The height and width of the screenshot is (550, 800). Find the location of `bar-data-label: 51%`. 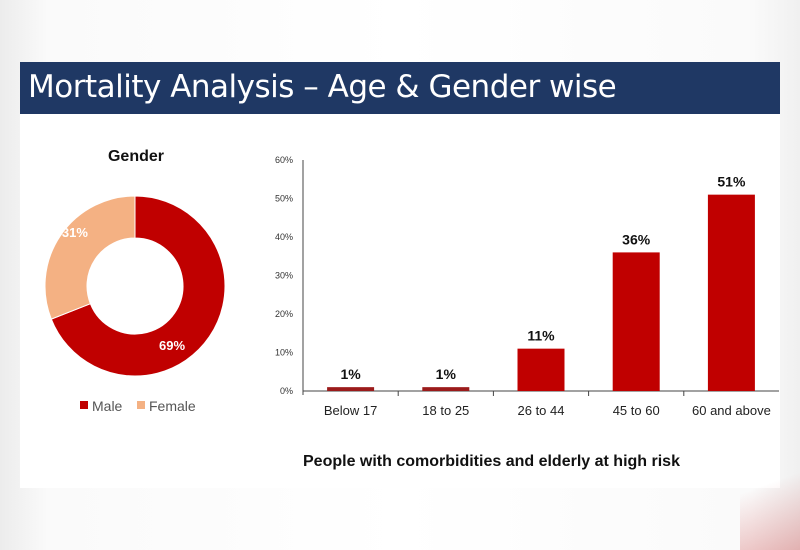

bar-data-label: 51% is located at coordinates (731, 182).